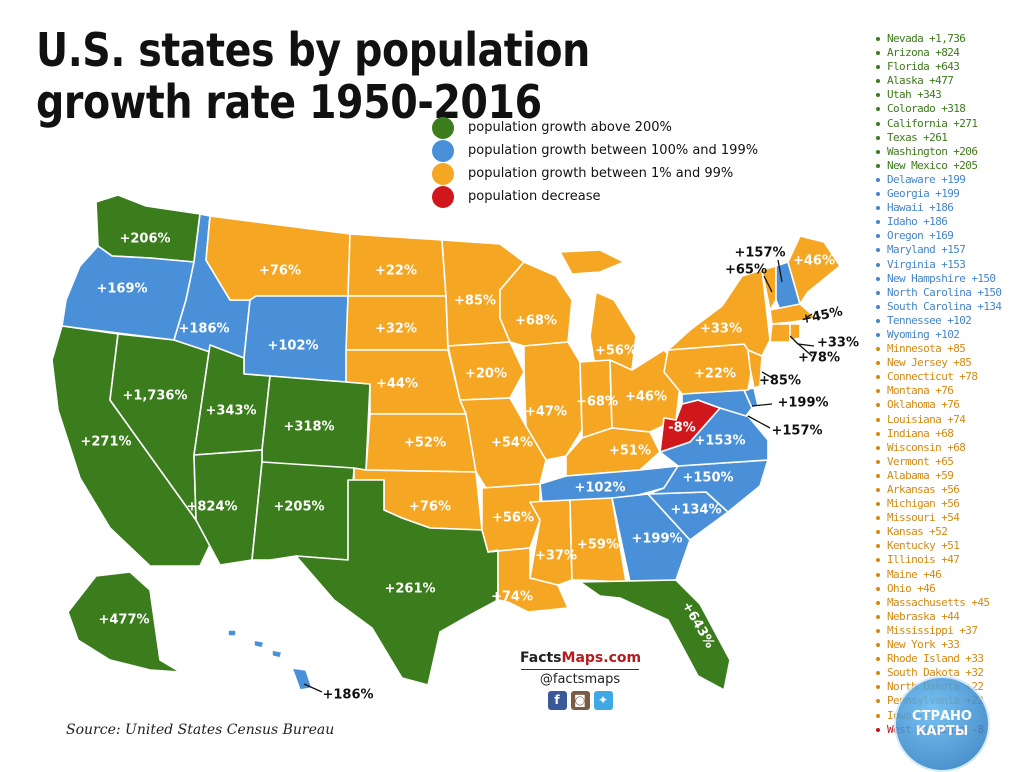 The image size is (1024, 772). Describe the element at coordinates (911, 616) in the screenshot. I see `ranking-state-name: Nebraska` at that location.